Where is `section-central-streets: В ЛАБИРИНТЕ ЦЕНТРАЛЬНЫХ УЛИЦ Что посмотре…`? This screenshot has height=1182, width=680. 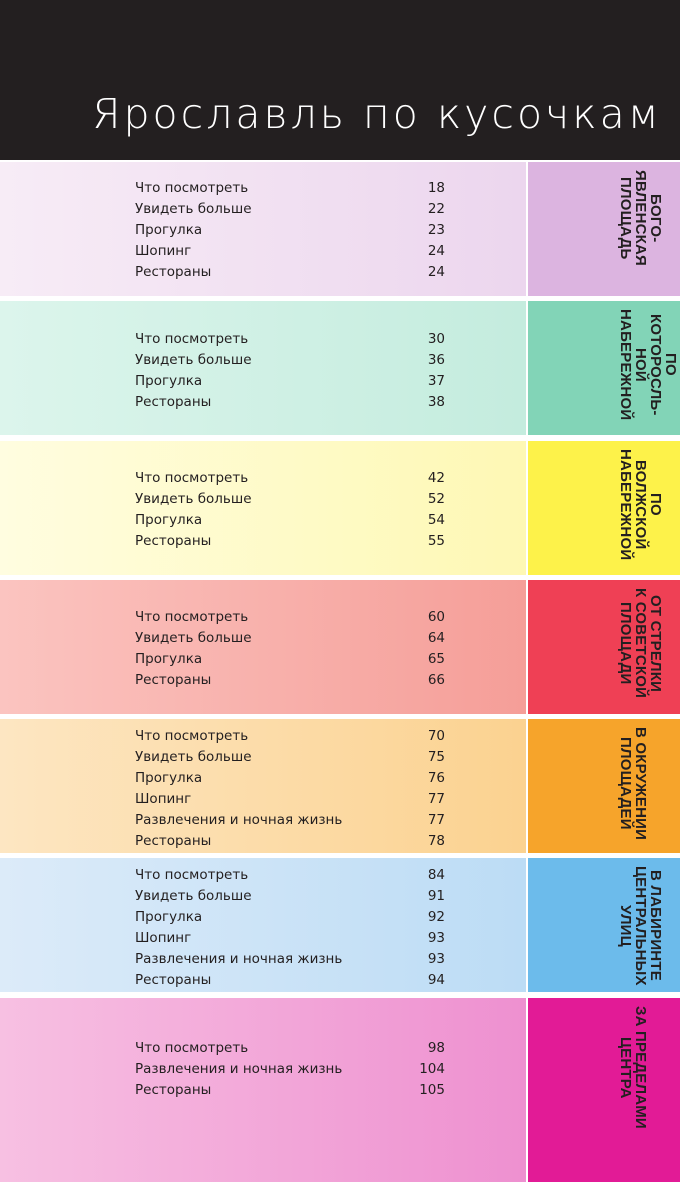 section-central-streets: В ЛАБИРИНТЕ ЦЕНТРАЛЬНЫХ УЛИЦ Что посмотре… is located at coordinates (340, 925).